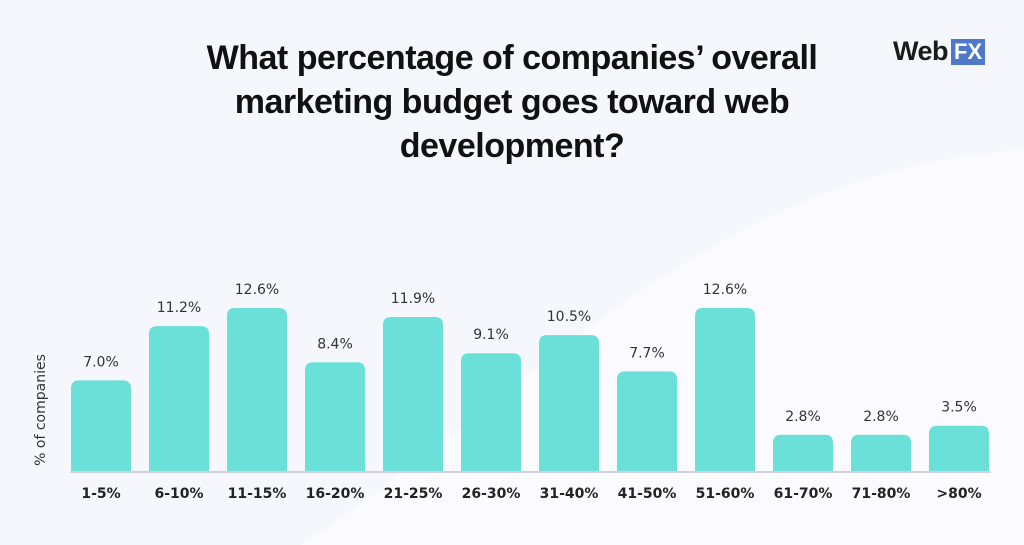 Image resolution: width=1024 pixels, height=545 pixels. Describe the element at coordinates (413, 494) in the screenshot. I see `x-tick-label: 21-25%` at that location.